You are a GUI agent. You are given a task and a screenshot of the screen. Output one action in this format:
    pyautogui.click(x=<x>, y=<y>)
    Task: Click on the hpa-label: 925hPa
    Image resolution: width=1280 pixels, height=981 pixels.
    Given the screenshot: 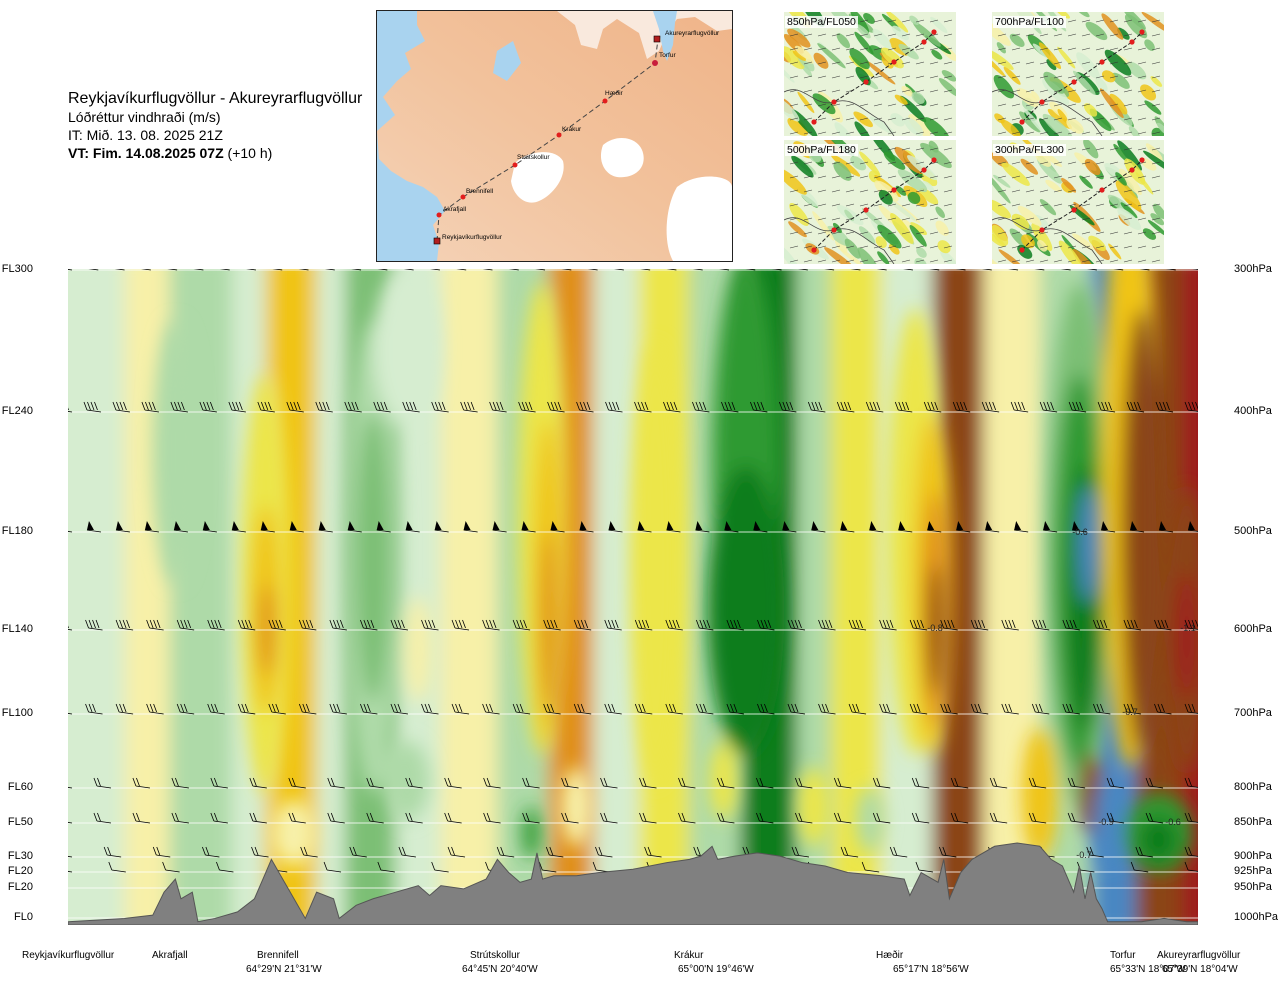 What is the action you would take?
    pyautogui.click(x=1253, y=871)
    